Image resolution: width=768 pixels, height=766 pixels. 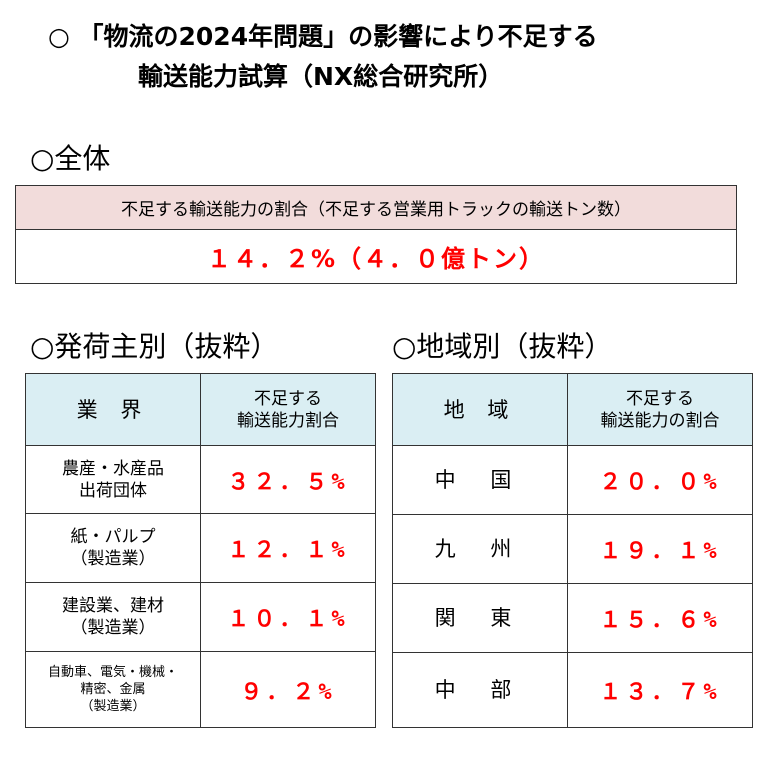 I want to click on industry-col-header: 業 界, so click(x=113, y=409).